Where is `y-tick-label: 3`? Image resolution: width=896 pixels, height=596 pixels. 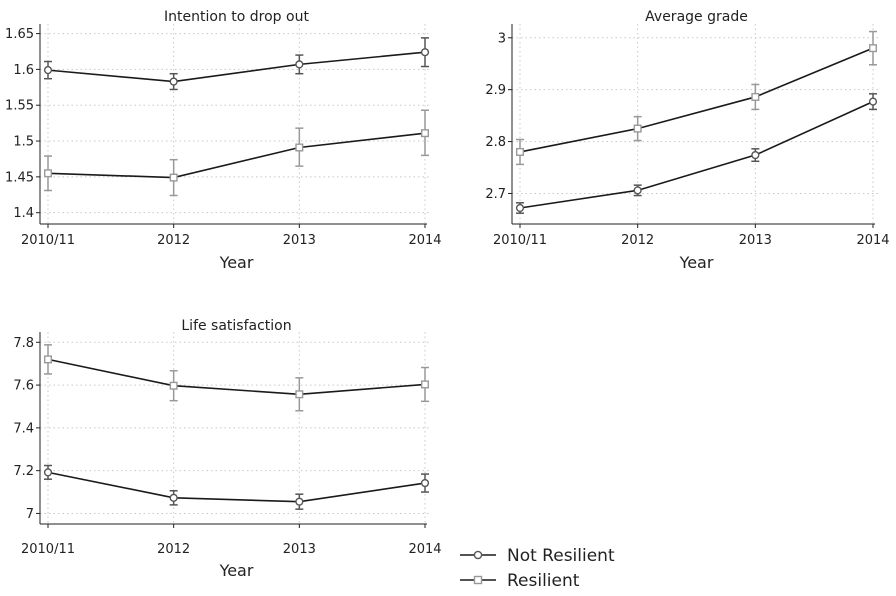
y-tick-label: 3 is located at coordinates (502, 38).